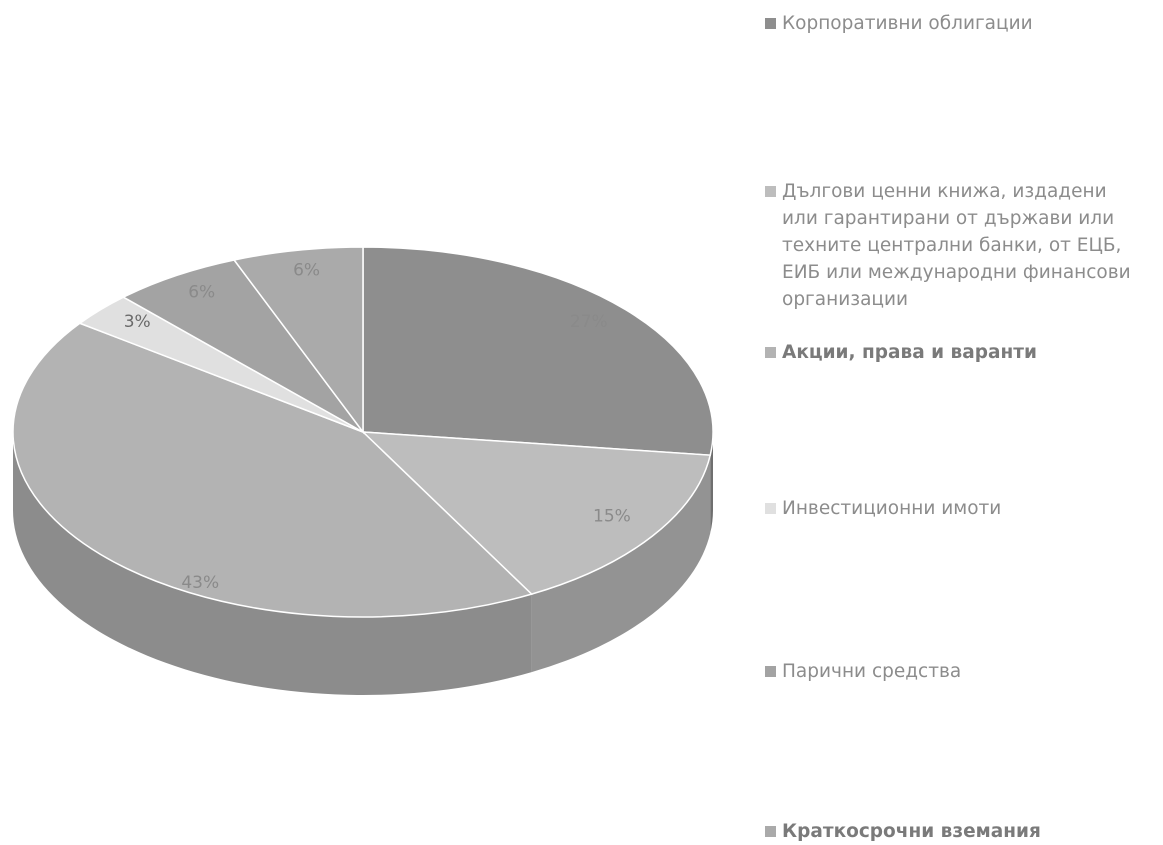 This screenshot has height=845, width=1163. What do you see at coordinates (911, 831) in the screenshot?
I see `legend-label: Краткосрочни вземания` at bounding box center [911, 831].